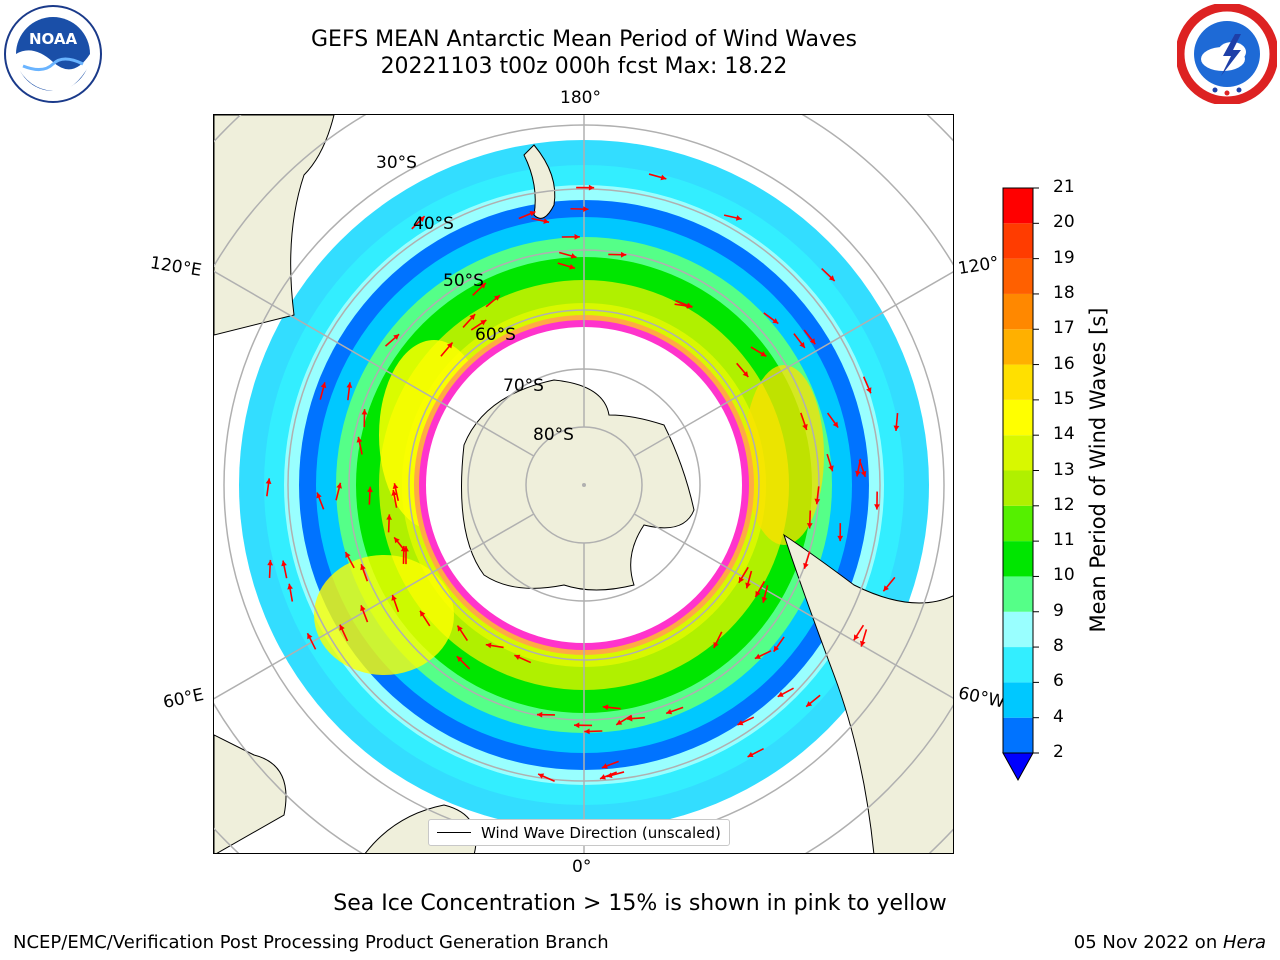  What do you see at coordinates (1064, 398) in the screenshot?
I see `colorbar-tick-label: 15` at bounding box center [1064, 398].